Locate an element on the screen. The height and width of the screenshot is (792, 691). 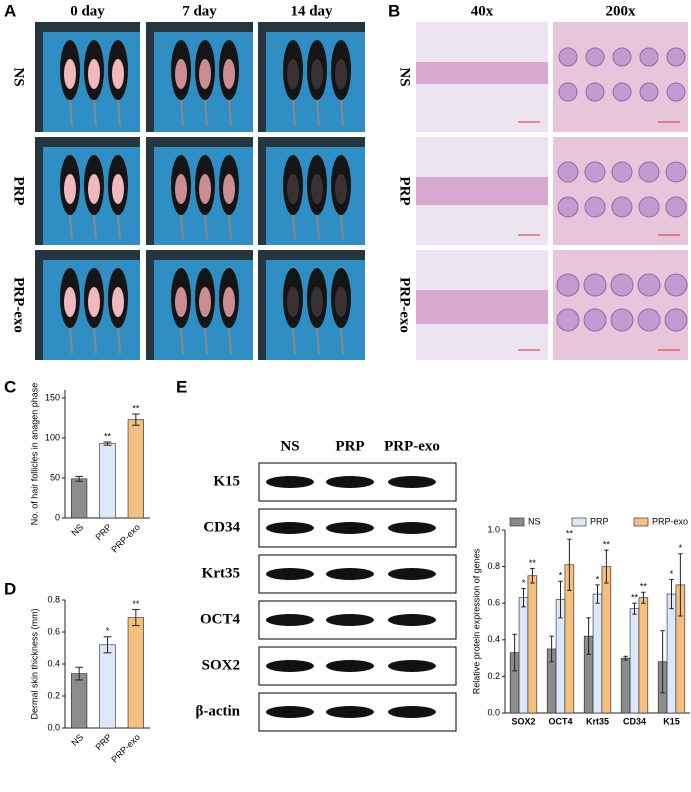
x-tick-label: NS is located at coordinates (77, 740).